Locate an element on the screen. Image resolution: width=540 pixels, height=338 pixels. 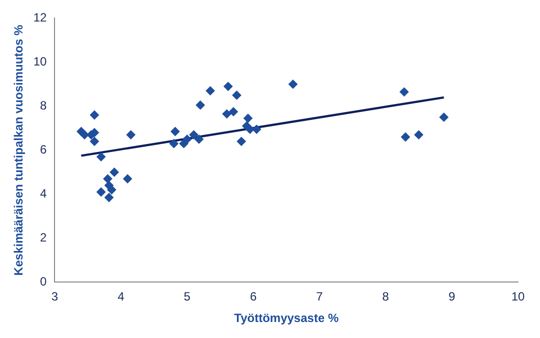
x-tick-label: 10 is located at coordinates (518, 297).